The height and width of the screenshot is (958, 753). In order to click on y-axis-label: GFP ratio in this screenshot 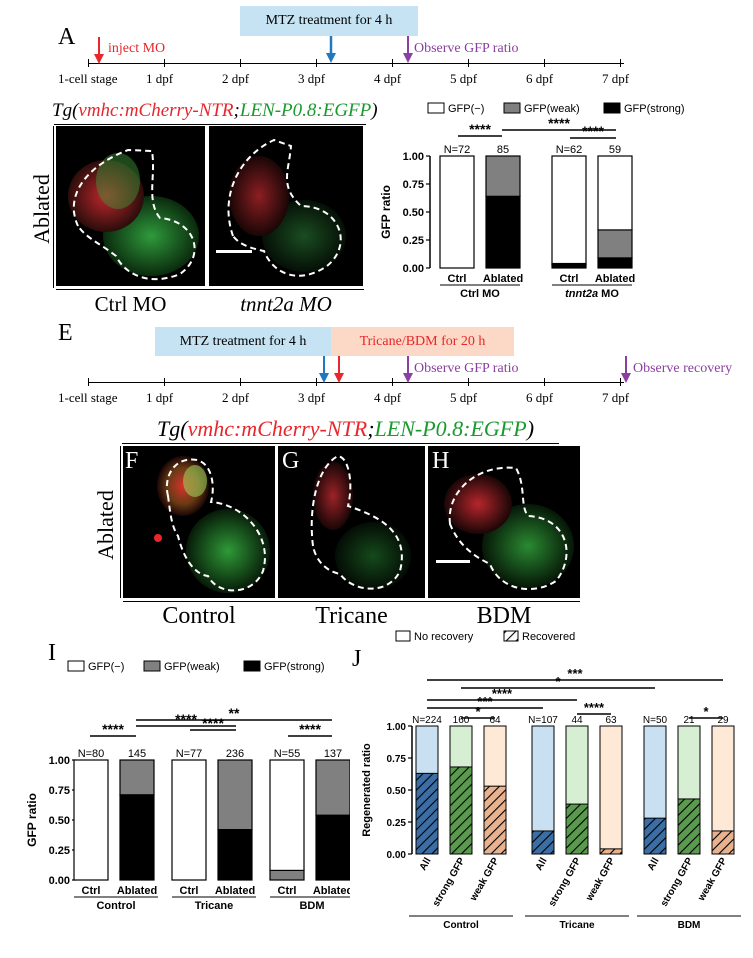, I will do `click(32, 820)`.